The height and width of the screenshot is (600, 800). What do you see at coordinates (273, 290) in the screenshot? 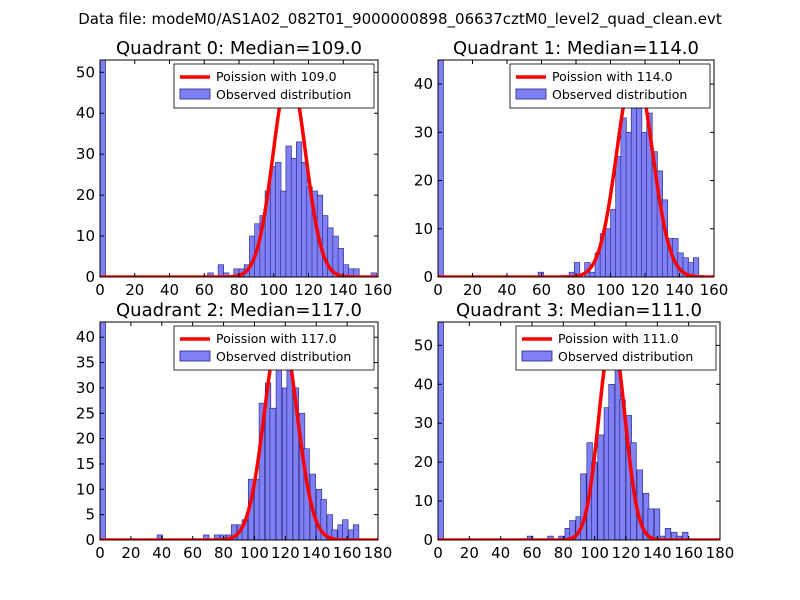
I see `x-tick-label: 100` at bounding box center [273, 290].